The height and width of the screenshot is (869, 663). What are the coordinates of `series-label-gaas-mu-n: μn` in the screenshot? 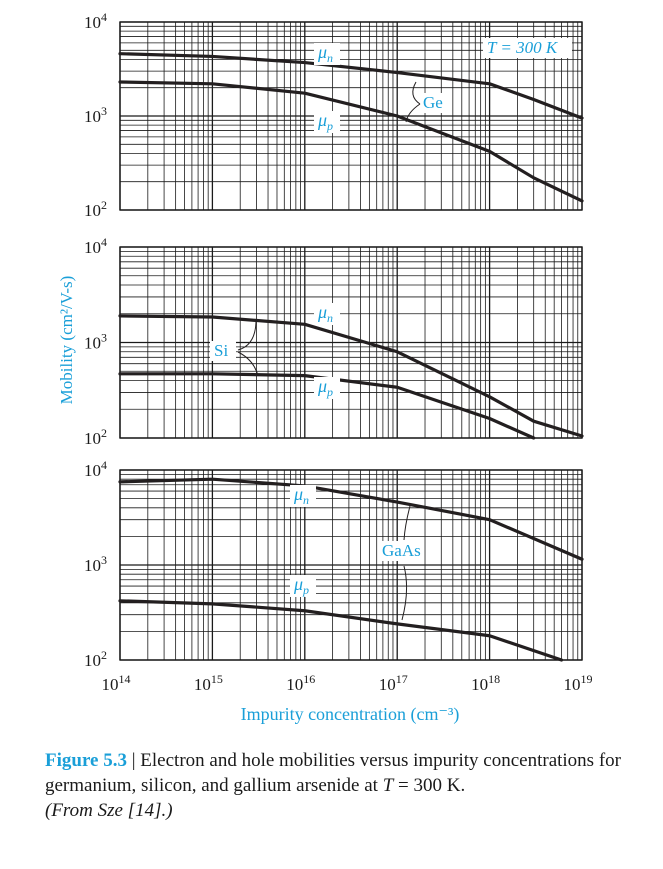 It's located at (301, 495).